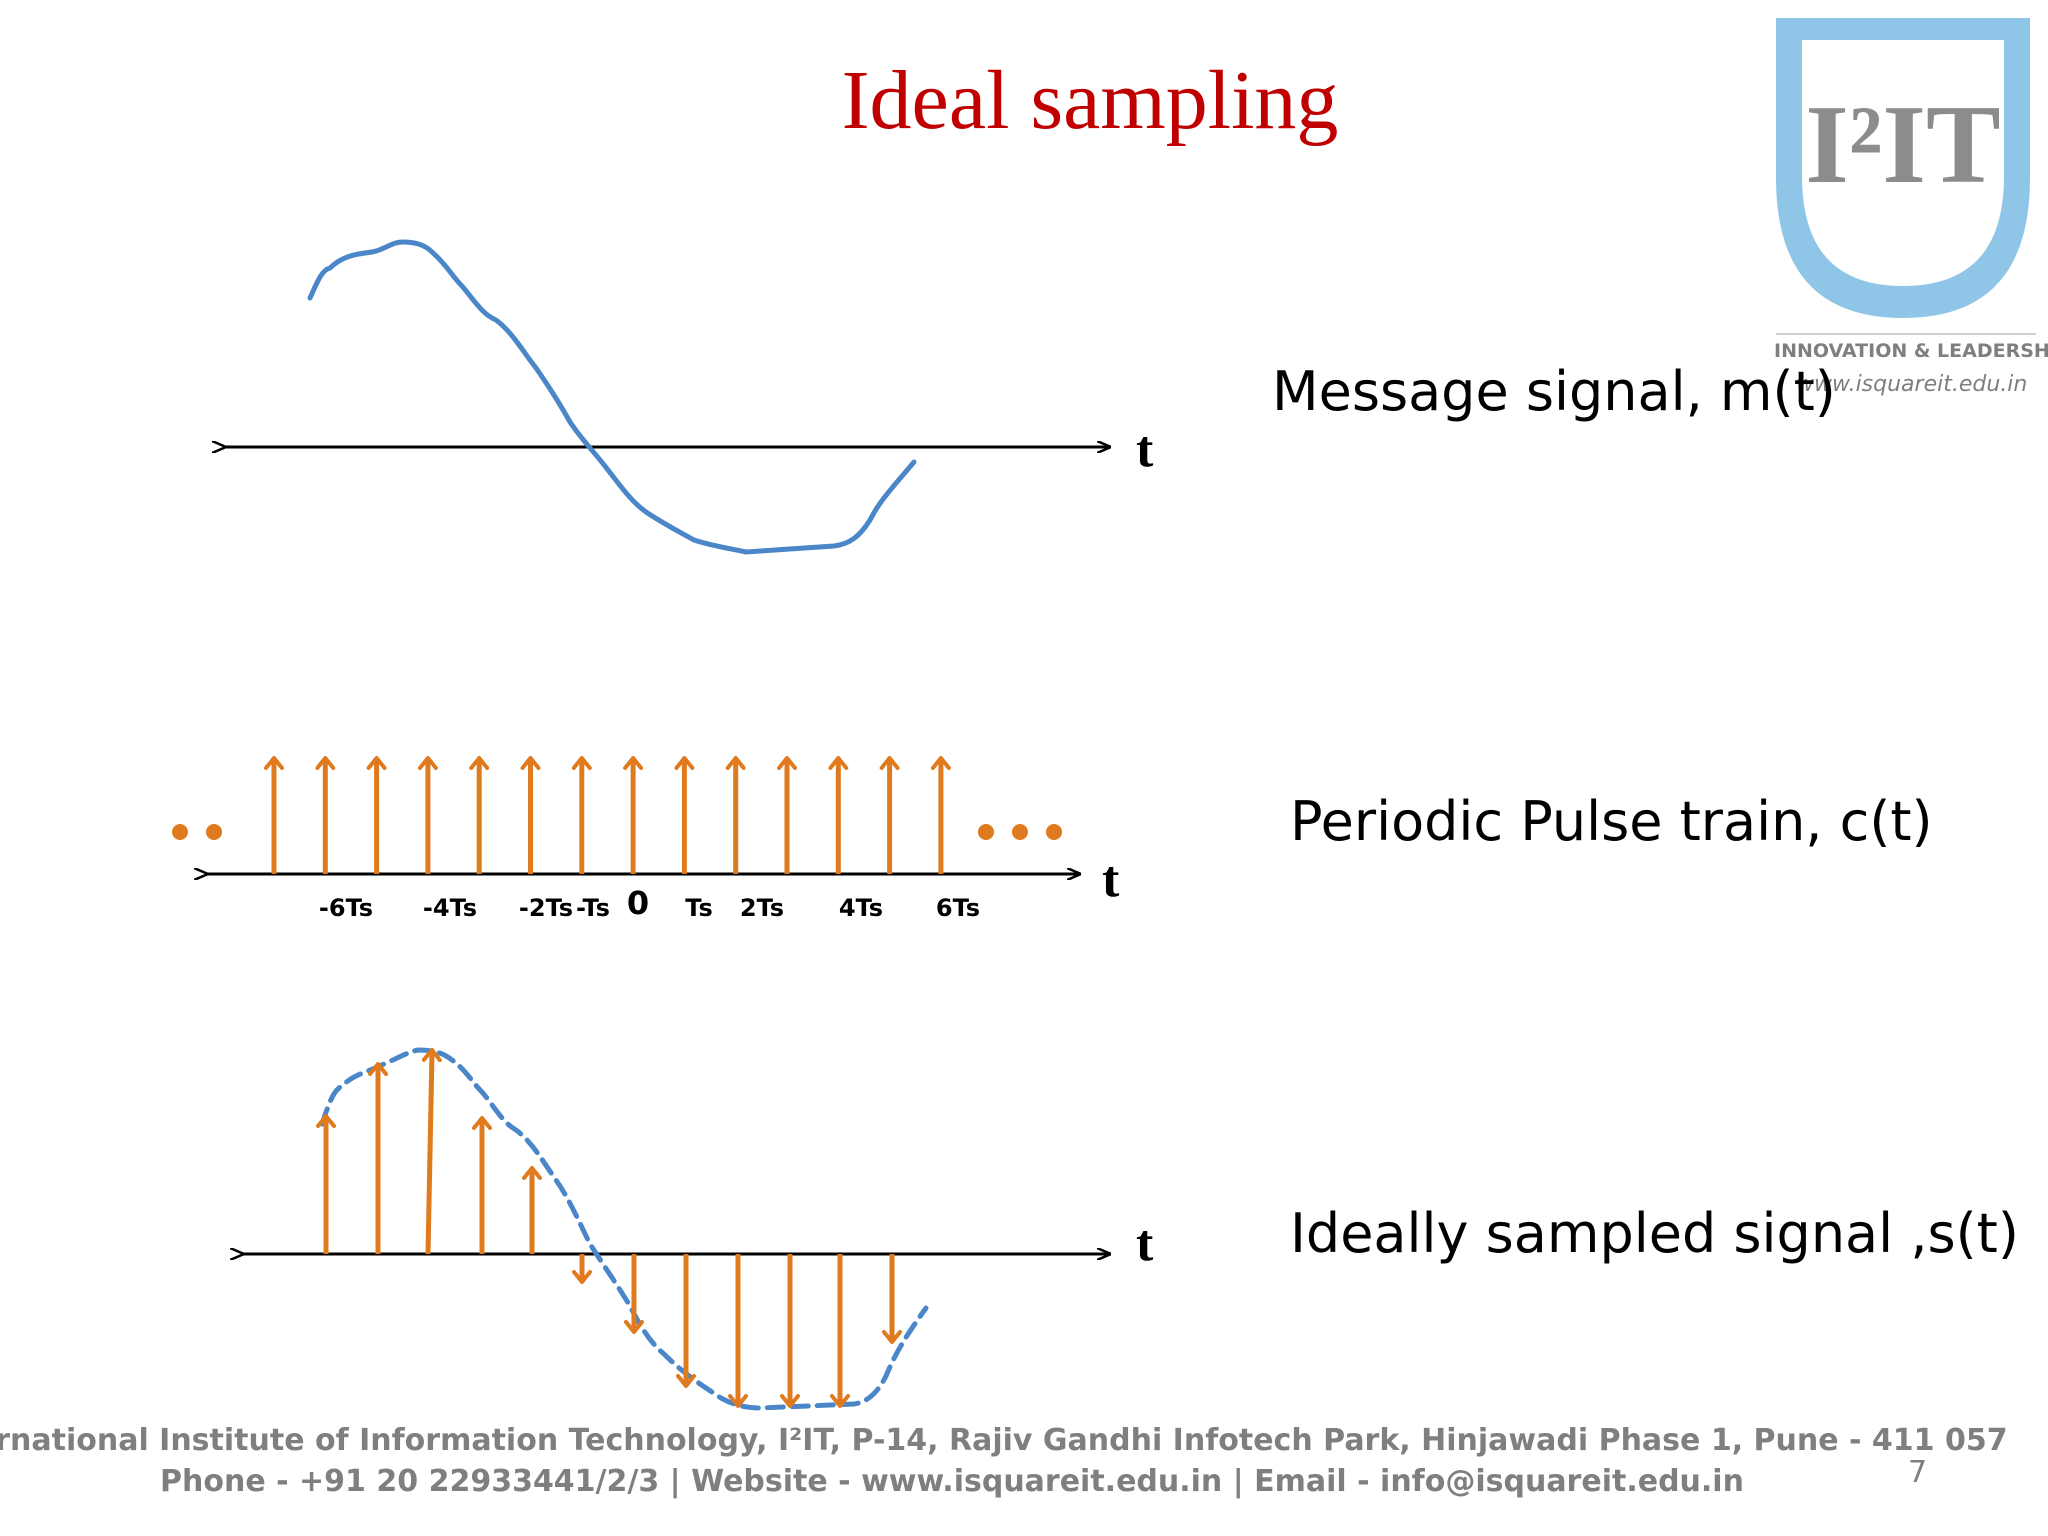  I want to click on logo-url: www.isquareit.edu.in, so click(1912, 384).